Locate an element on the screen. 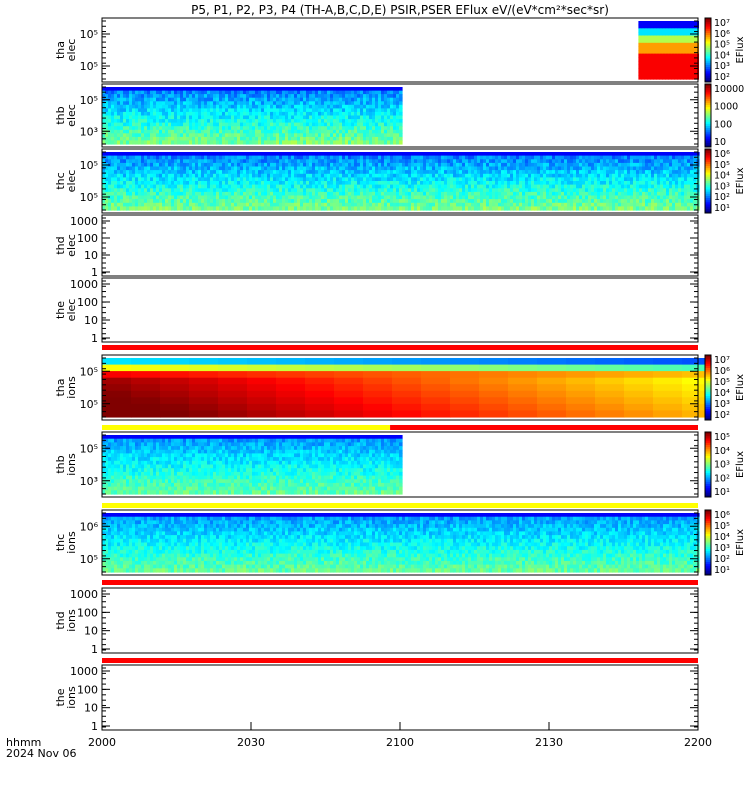 The height and width of the screenshot is (800, 750). colorbar-tick-label: 10000 is located at coordinates (729, 89).